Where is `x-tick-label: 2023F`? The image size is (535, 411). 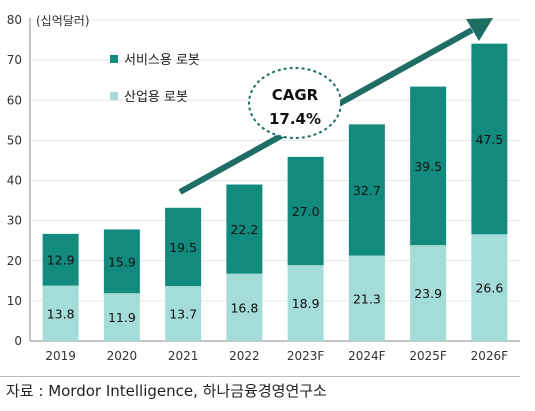 x-tick-label: 2023F is located at coordinates (306, 356).